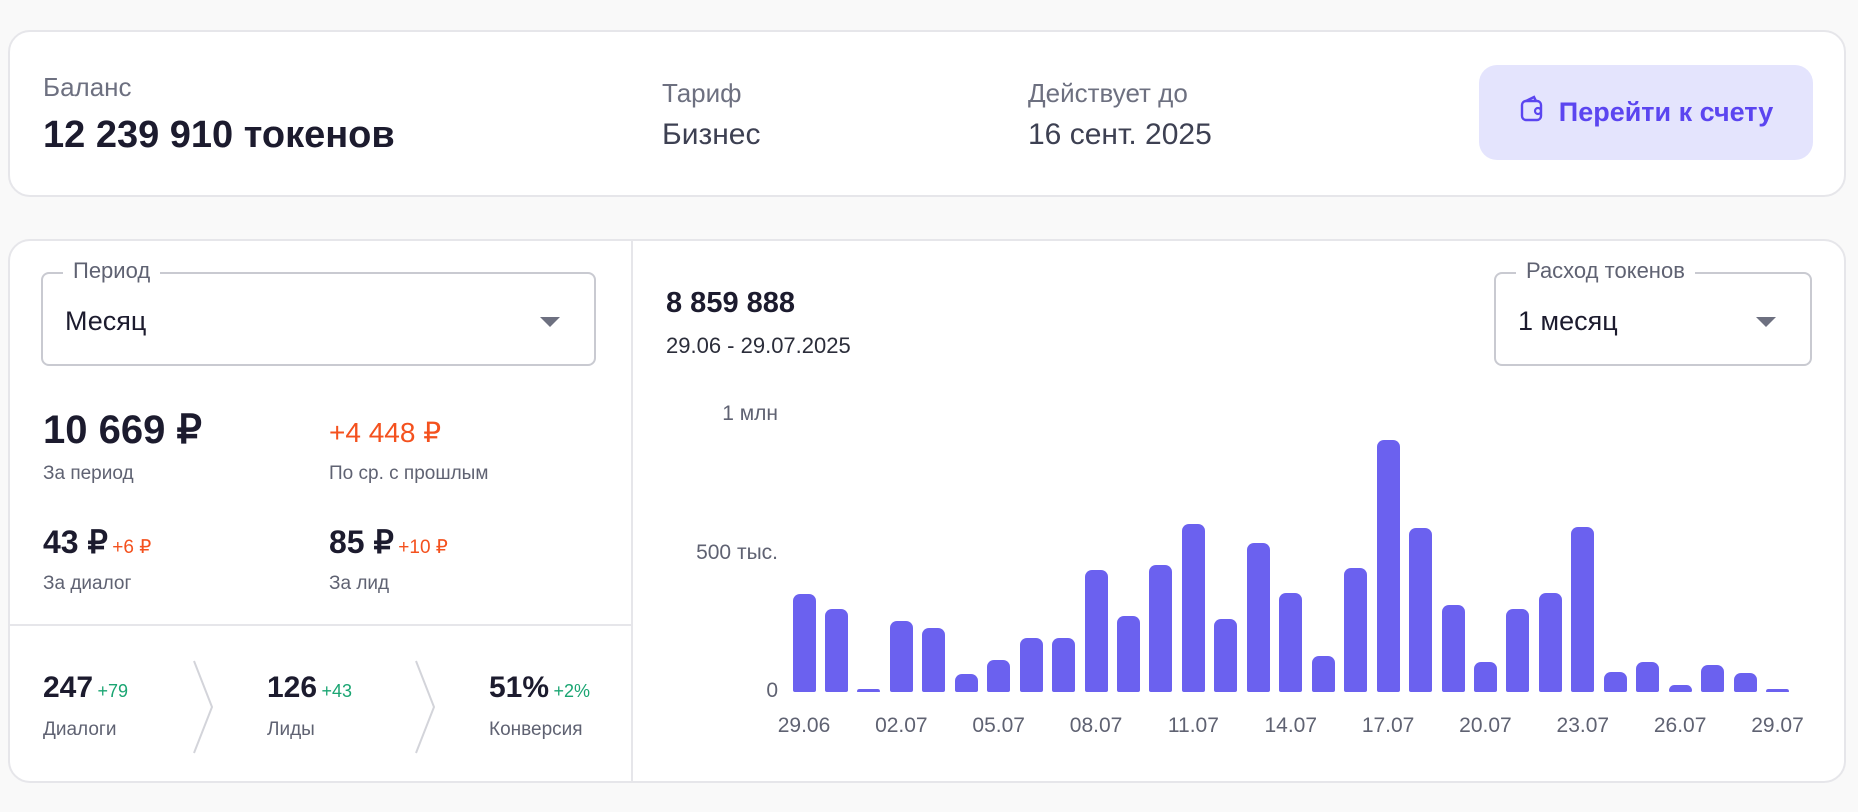 The image size is (1858, 812). Describe the element at coordinates (87, 583) in the screenshot. I see `per-dialog-label: За диалог` at that location.